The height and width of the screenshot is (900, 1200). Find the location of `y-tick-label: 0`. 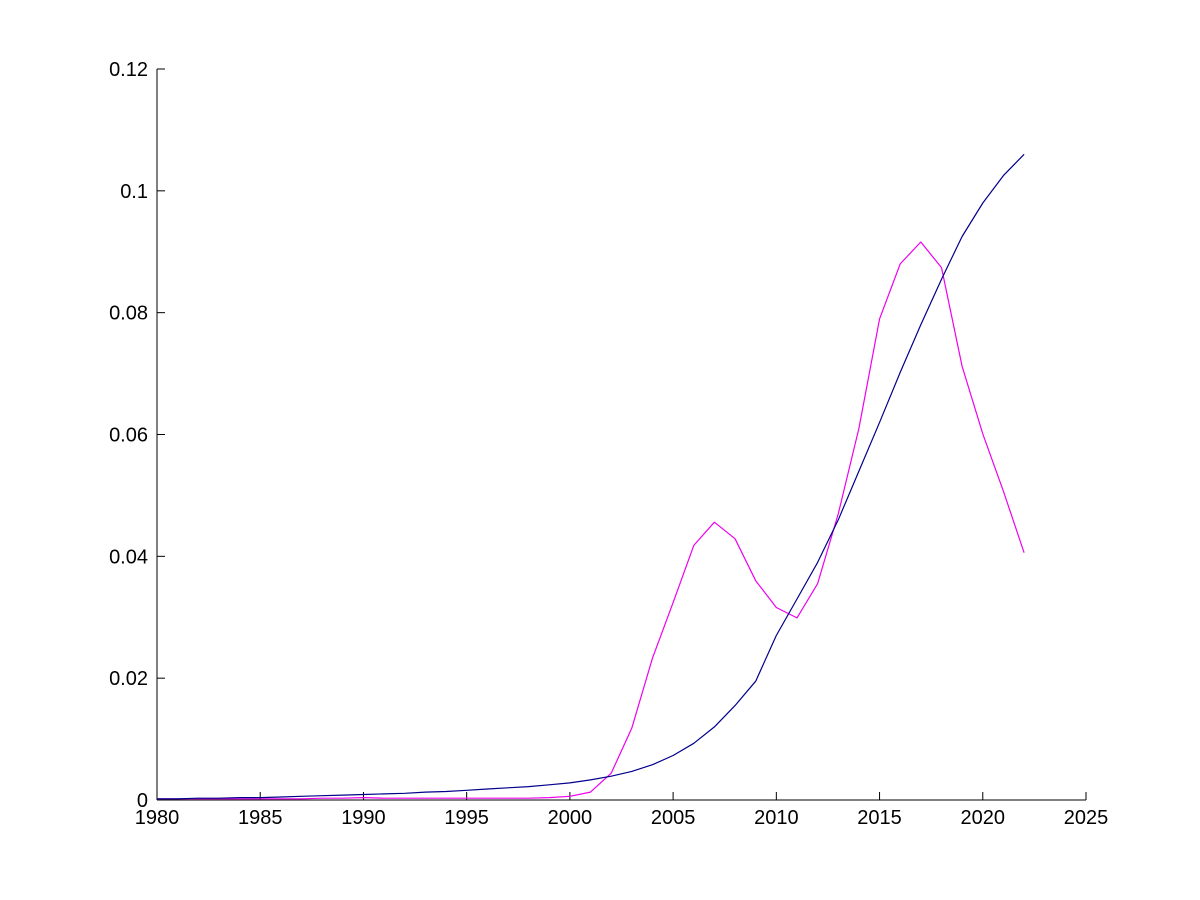

y-tick-label: 0 is located at coordinates (142, 801).